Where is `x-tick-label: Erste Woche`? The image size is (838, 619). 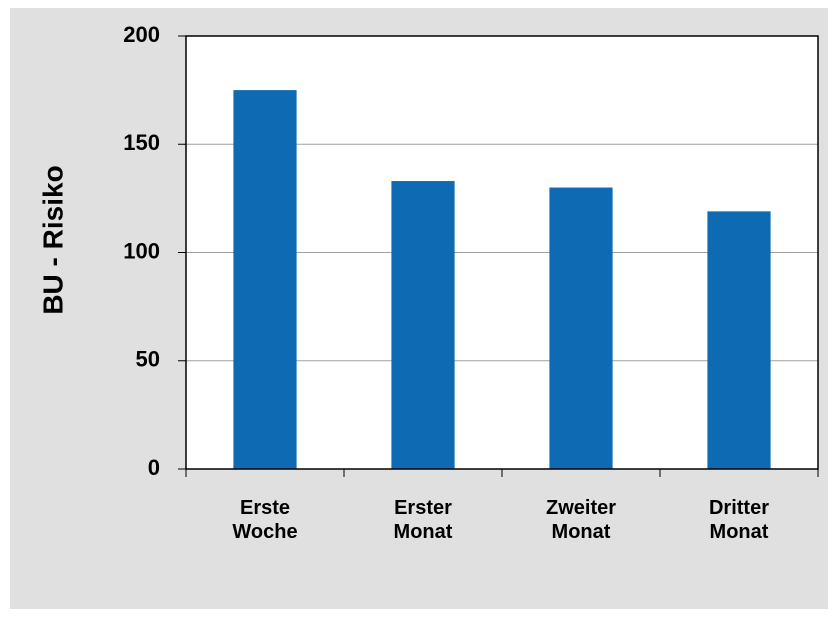 x-tick-label: Erste Woche is located at coordinates (265, 520).